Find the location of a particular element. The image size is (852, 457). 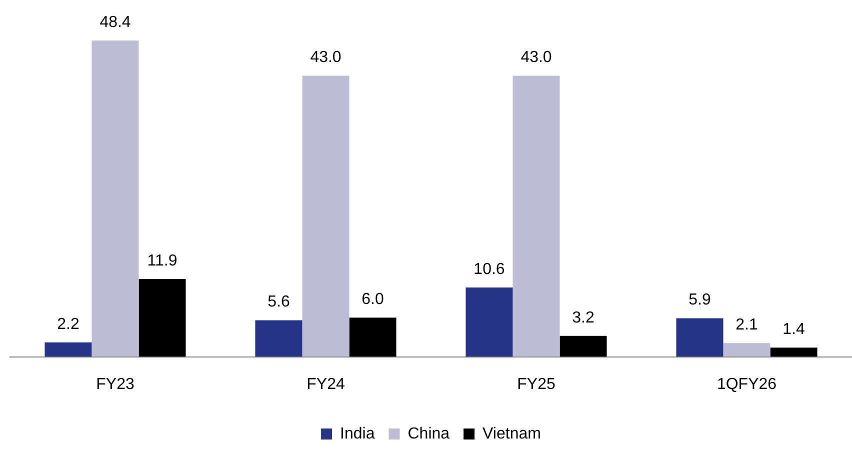

data-label: 11.9 is located at coordinates (162, 261).